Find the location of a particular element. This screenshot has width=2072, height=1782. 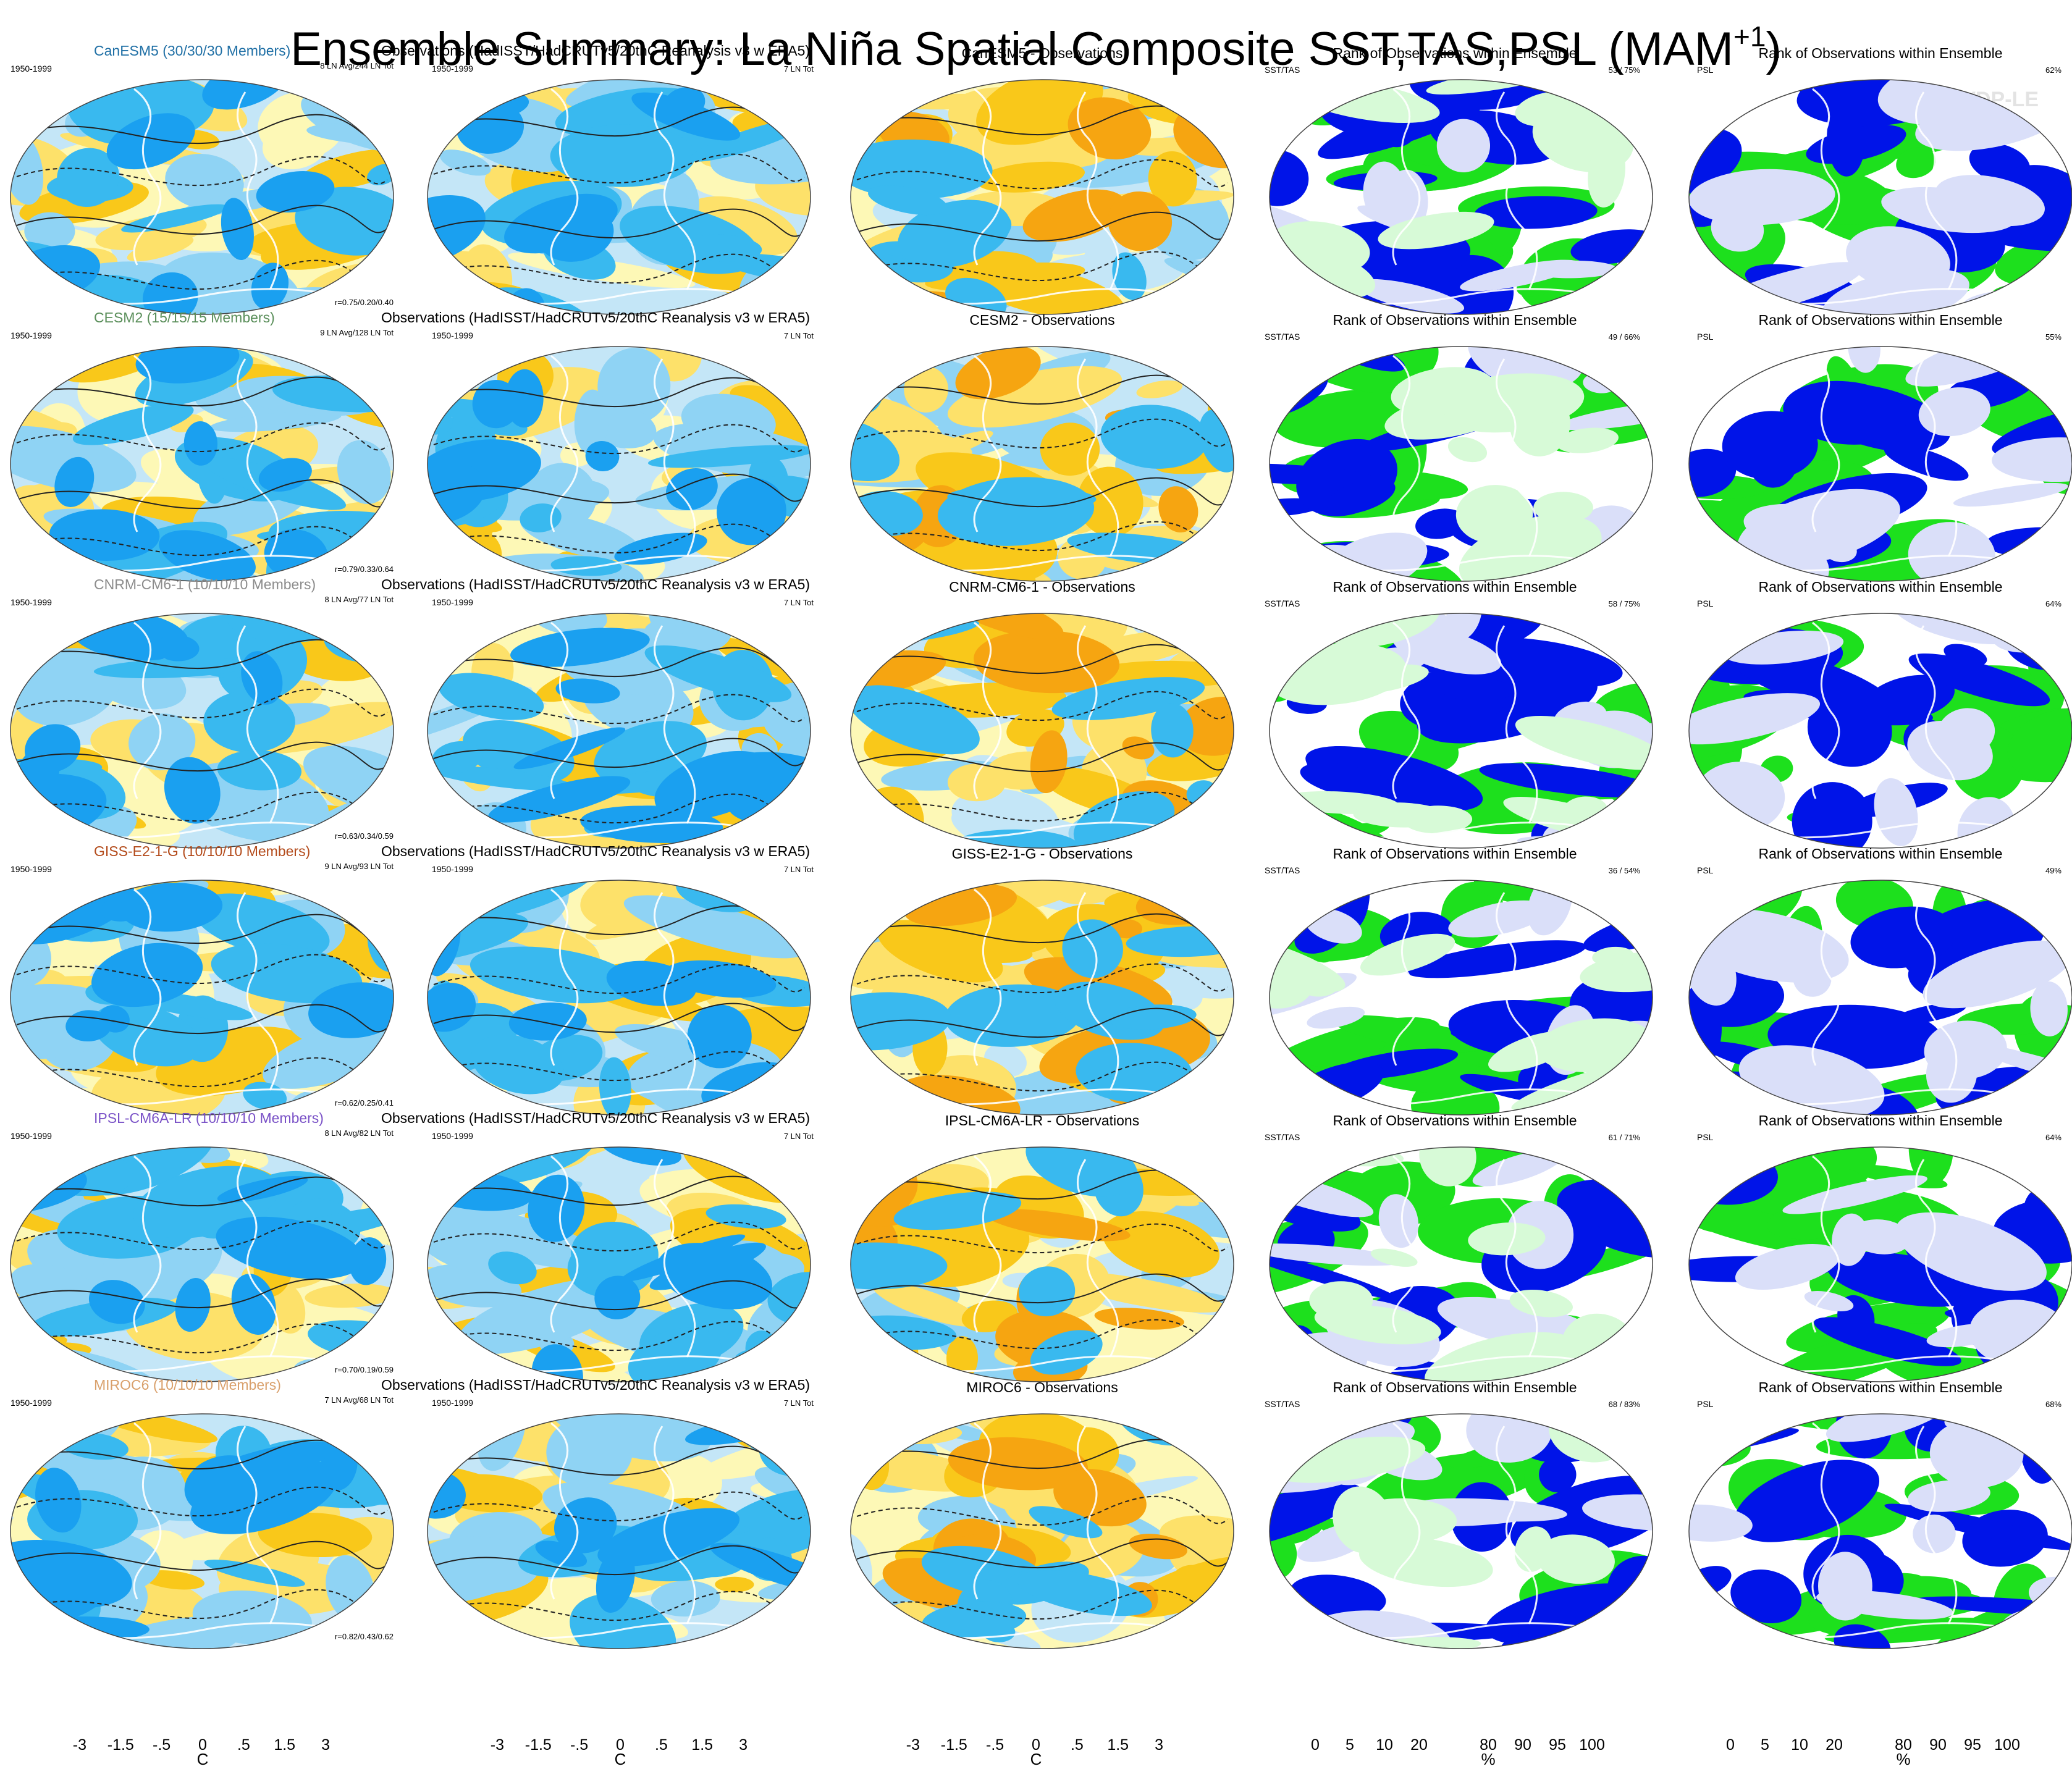

model-ln-count: 9 LN Avg/128 LN Tot is located at coordinates (357, 332).